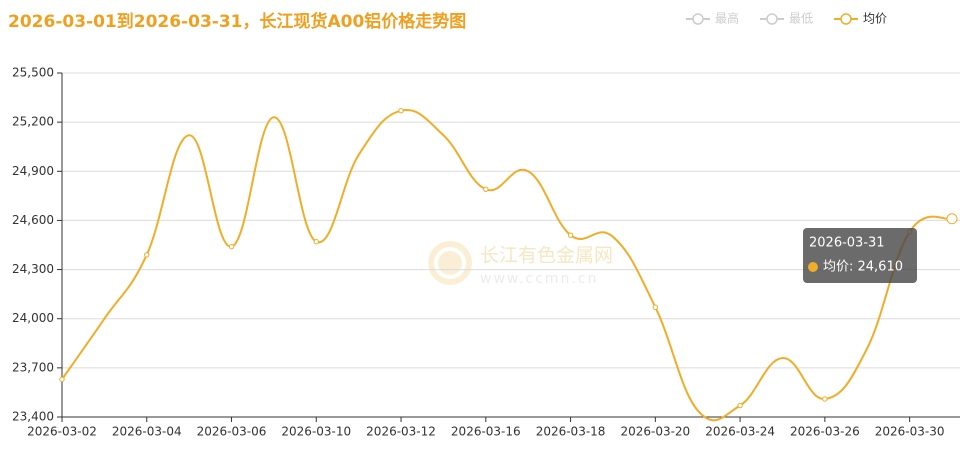 The height and width of the screenshot is (450, 960). Describe the element at coordinates (486, 432) in the screenshot. I see `x-tick-label: 2026-03-16` at that location.